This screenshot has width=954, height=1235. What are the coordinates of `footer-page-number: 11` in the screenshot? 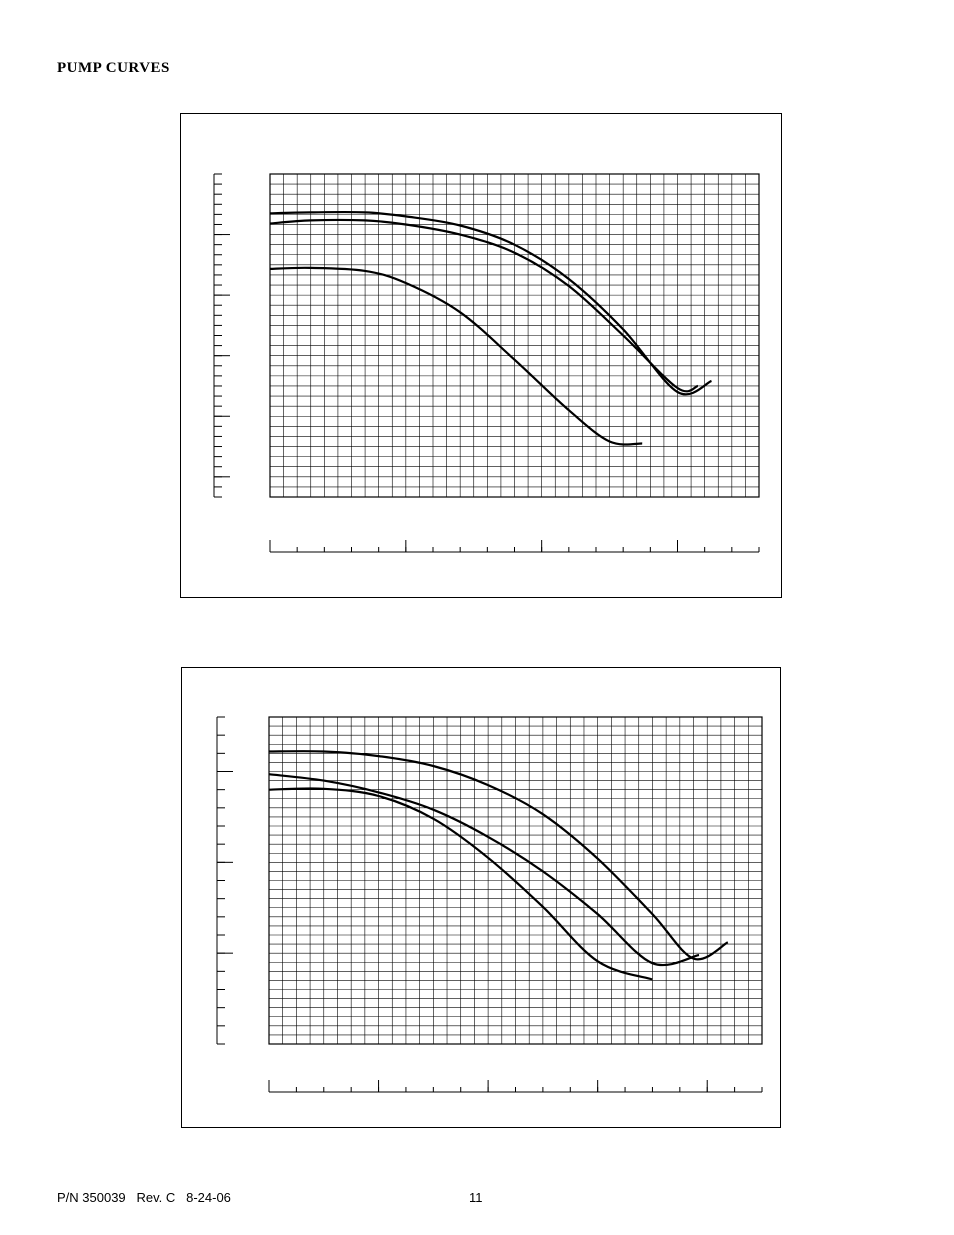 It's located at (476, 1197).